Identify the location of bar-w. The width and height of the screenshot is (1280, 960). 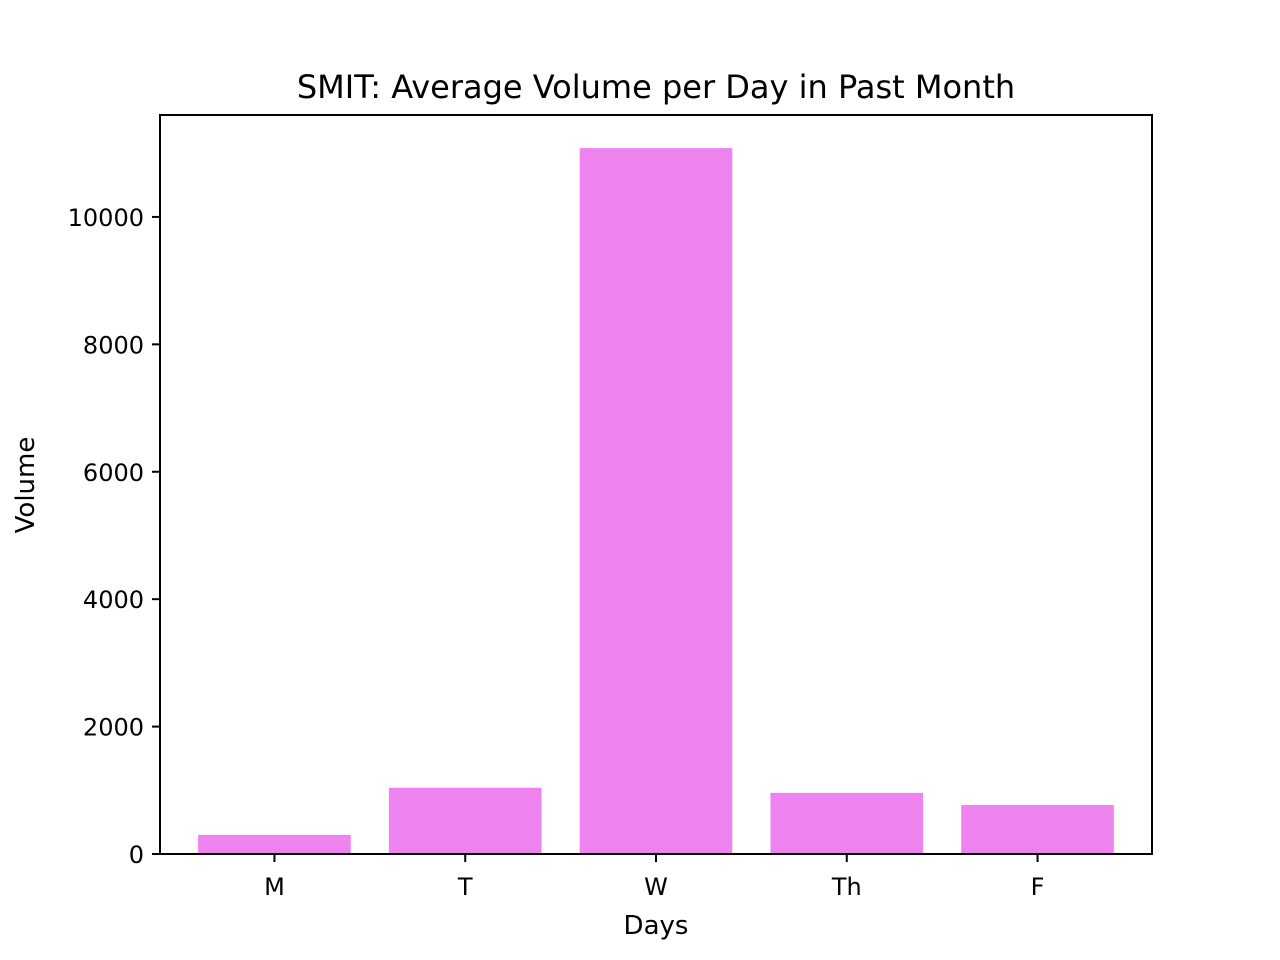
(656, 501).